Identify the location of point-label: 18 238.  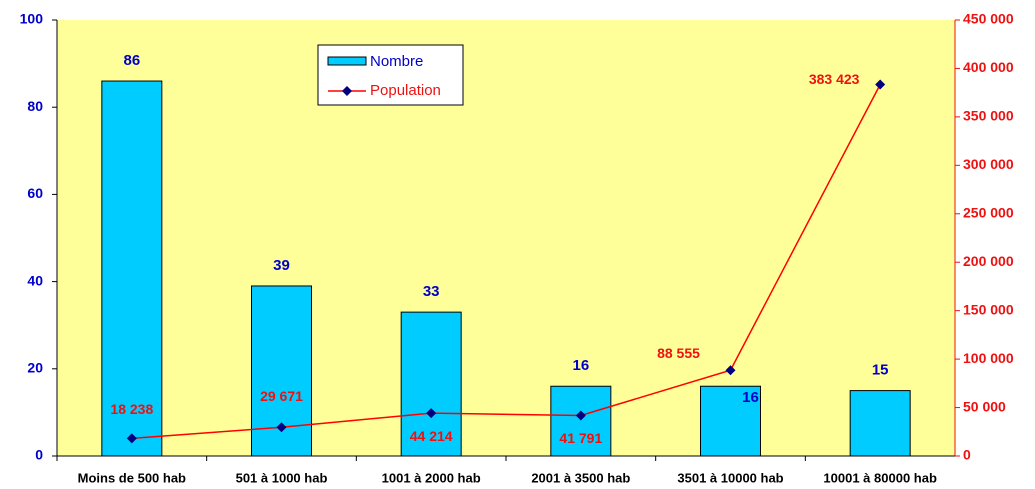
(131, 409).